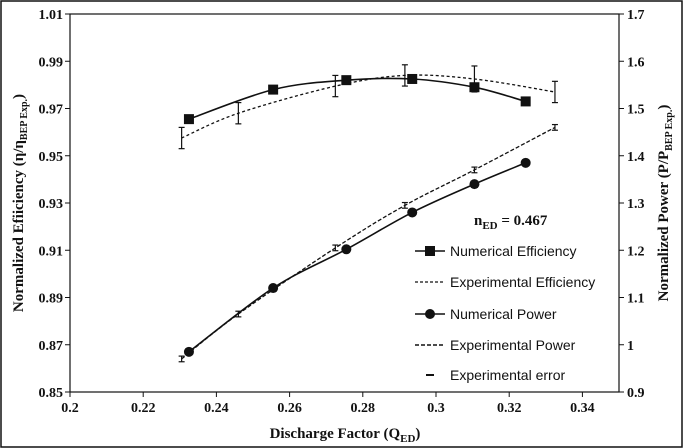 This screenshot has height=448, width=683. I want to click on x-tick-label-5: 0.3, so click(436, 408).